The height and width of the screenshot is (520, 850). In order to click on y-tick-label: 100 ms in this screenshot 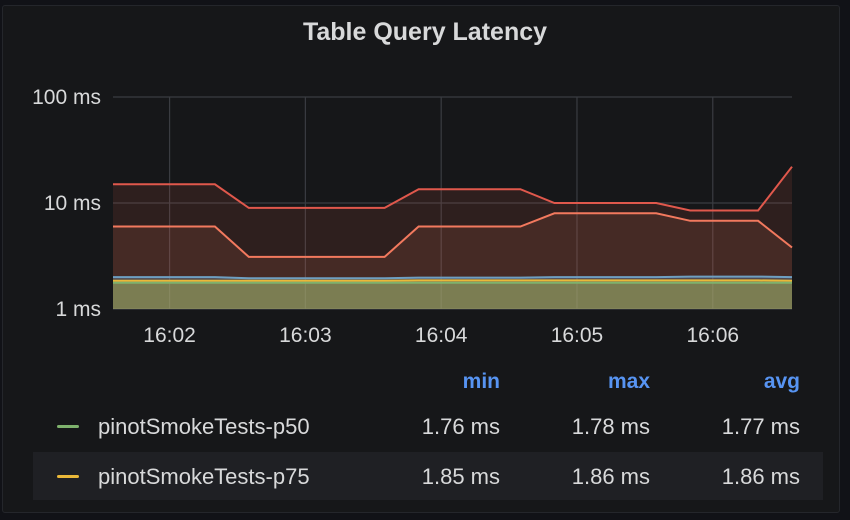, I will do `click(66, 97)`.